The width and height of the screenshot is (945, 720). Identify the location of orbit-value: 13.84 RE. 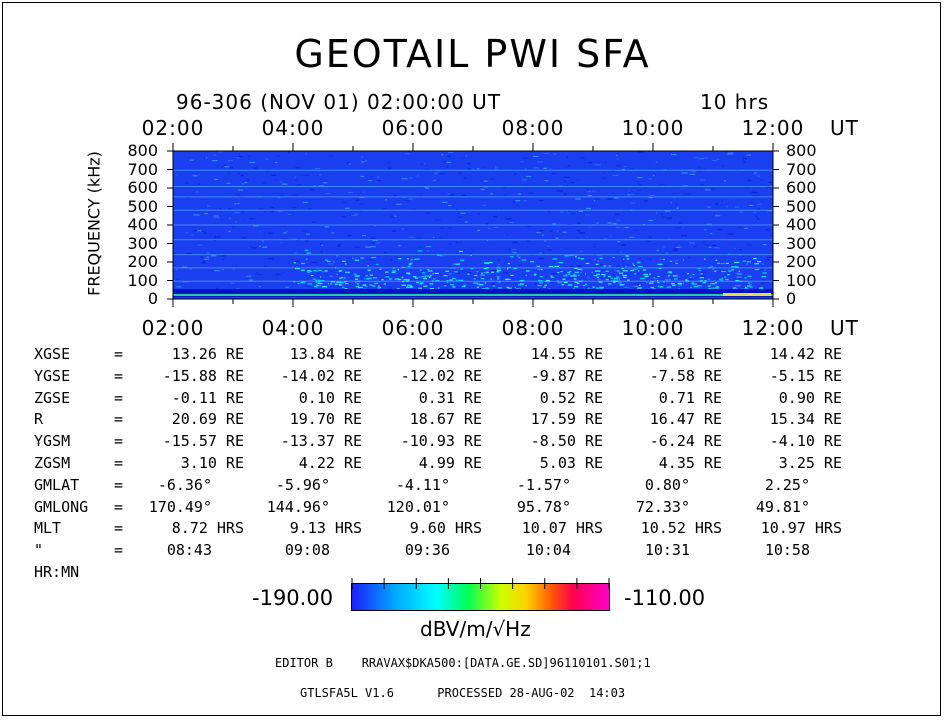
(325, 354).